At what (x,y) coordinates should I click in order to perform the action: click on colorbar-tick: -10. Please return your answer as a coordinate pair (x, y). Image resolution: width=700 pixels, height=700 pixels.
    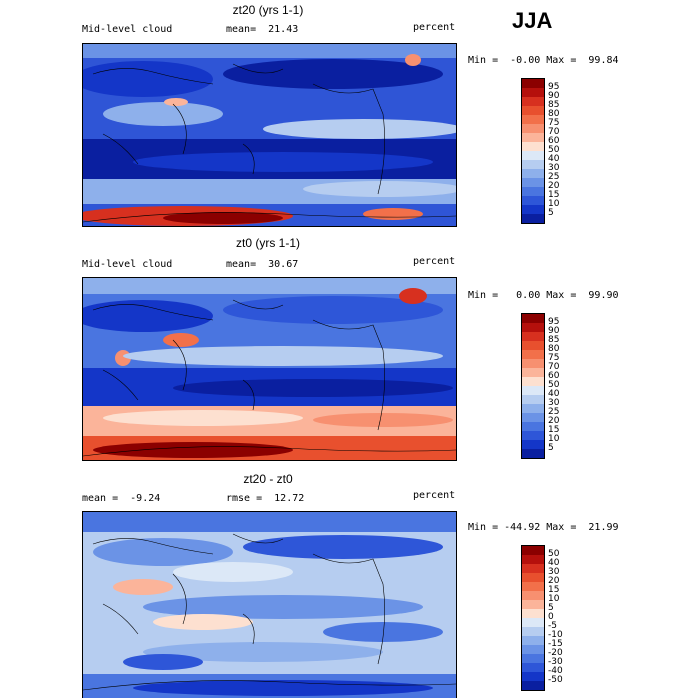
    Looking at the image, I should click on (555, 635).